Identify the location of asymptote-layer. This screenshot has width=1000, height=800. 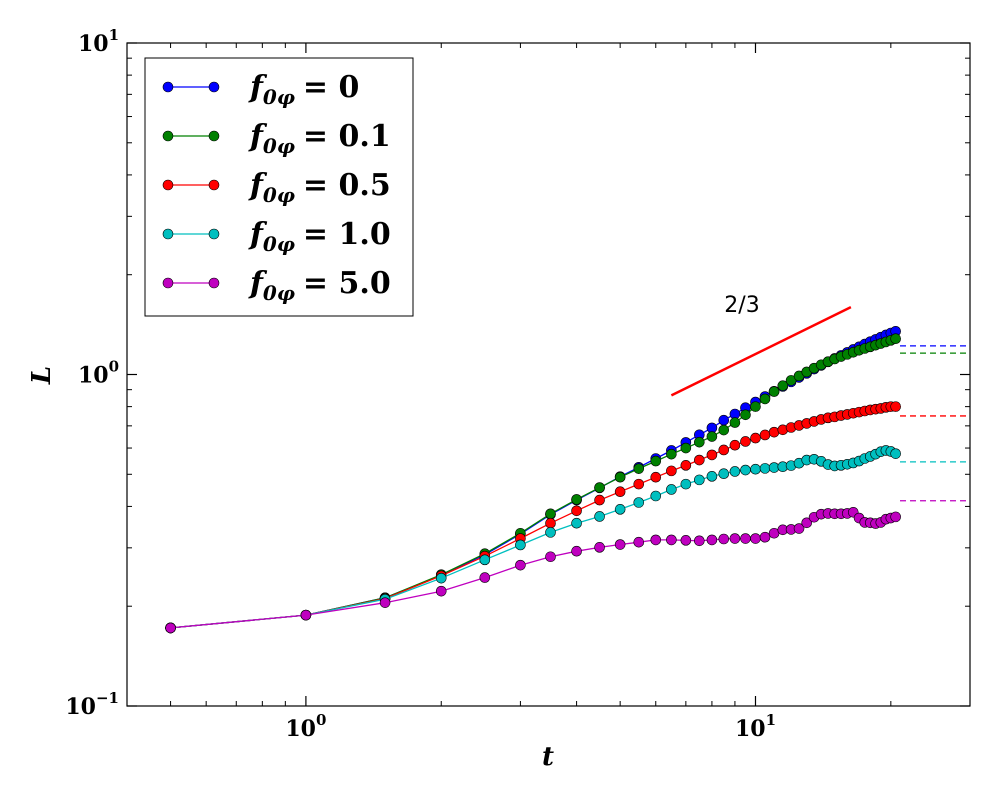
(935, 423).